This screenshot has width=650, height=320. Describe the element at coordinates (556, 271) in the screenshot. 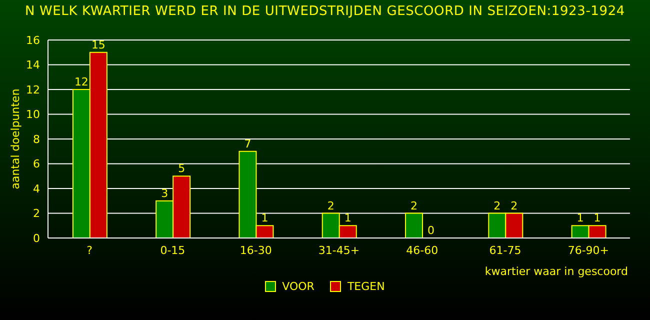

I see `x-axis-title: kwartier waar in gescoord` at that location.